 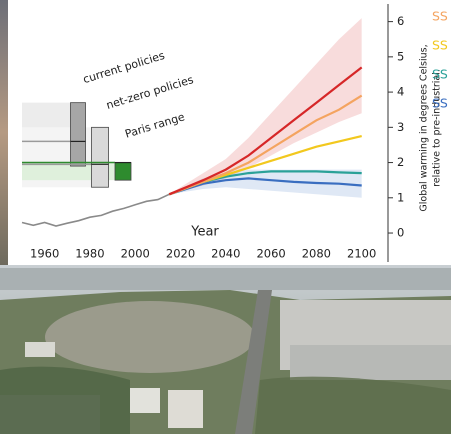 I want to click on x-tick-label: 1980, so click(x=89, y=254).